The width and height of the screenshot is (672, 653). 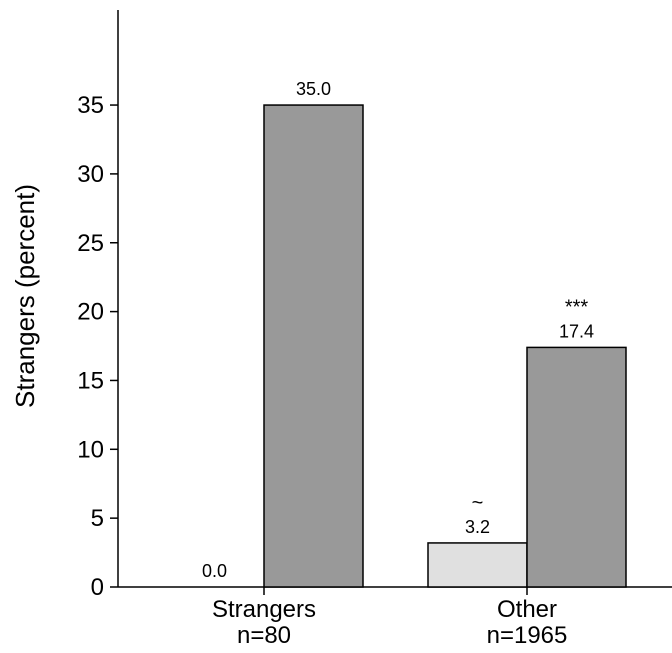 I want to click on x-category-n-label: n=80, so click(x=264, y=635).